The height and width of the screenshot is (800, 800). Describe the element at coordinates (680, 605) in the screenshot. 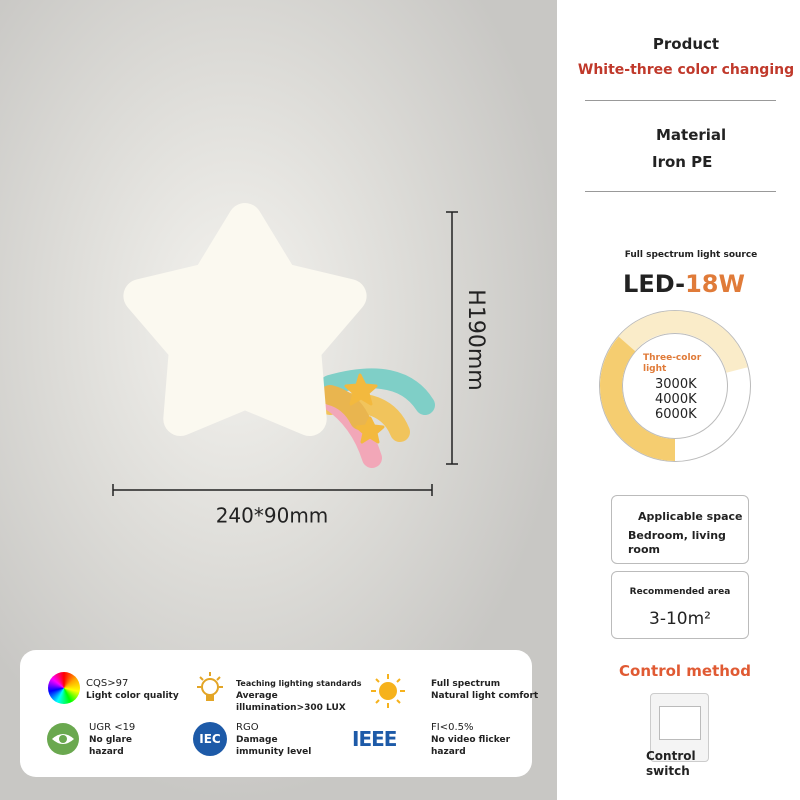

I see `area-box: Recommended area 3-10m²` at that location.